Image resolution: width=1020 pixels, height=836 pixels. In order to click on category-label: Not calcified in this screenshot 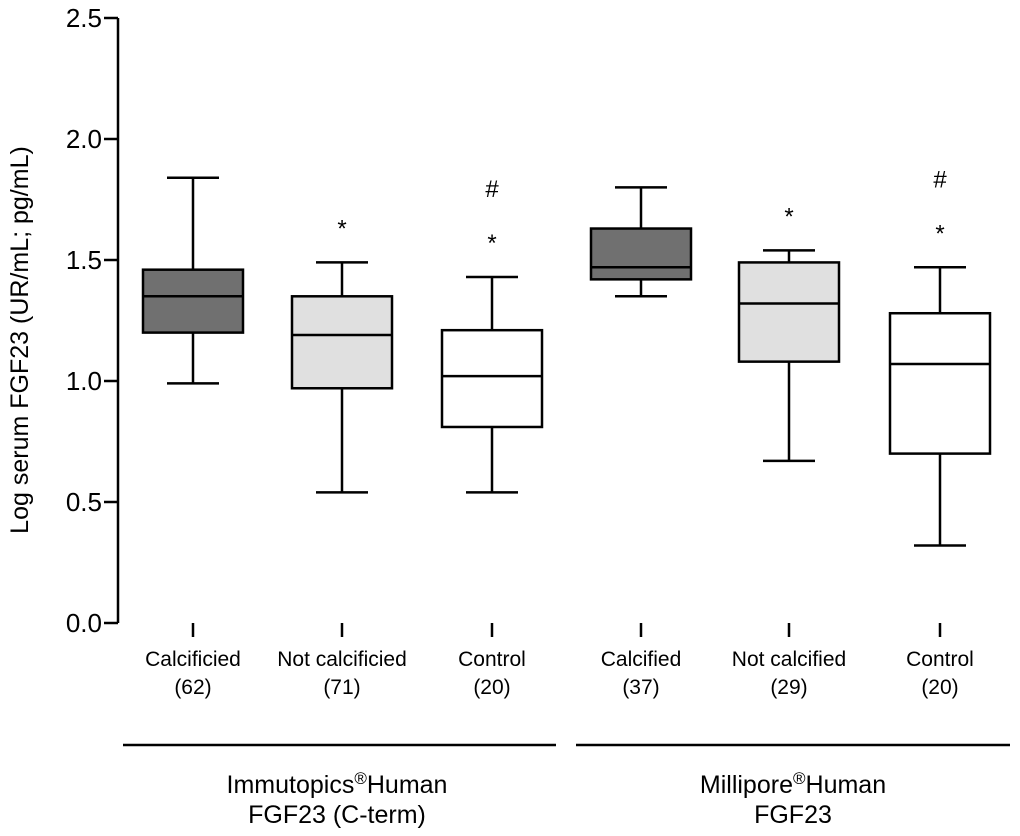, I will do `click(789, 659)`.